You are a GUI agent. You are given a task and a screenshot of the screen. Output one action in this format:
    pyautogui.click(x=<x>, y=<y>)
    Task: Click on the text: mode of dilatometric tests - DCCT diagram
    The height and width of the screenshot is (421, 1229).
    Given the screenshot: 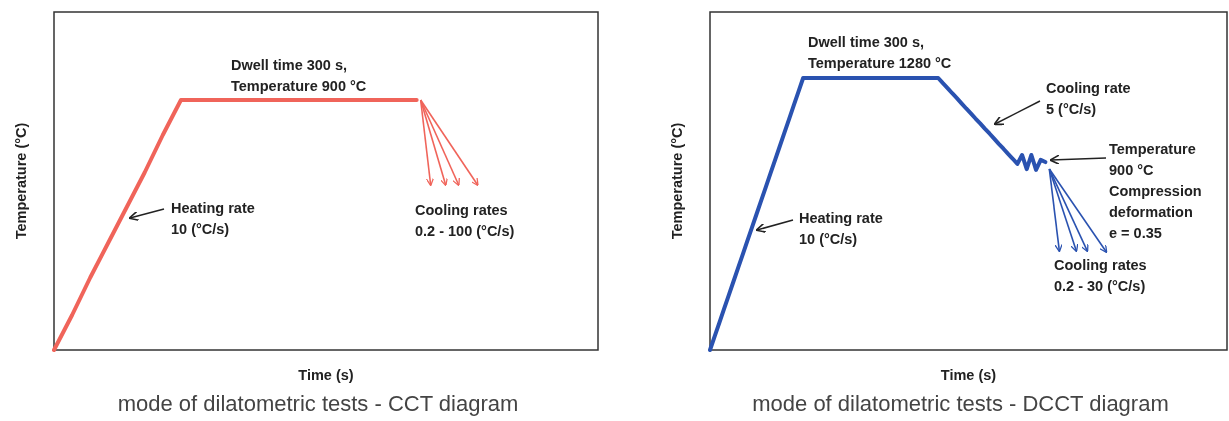 What is the action you would take?
    pyautogui.click(x=960, y=403)
    